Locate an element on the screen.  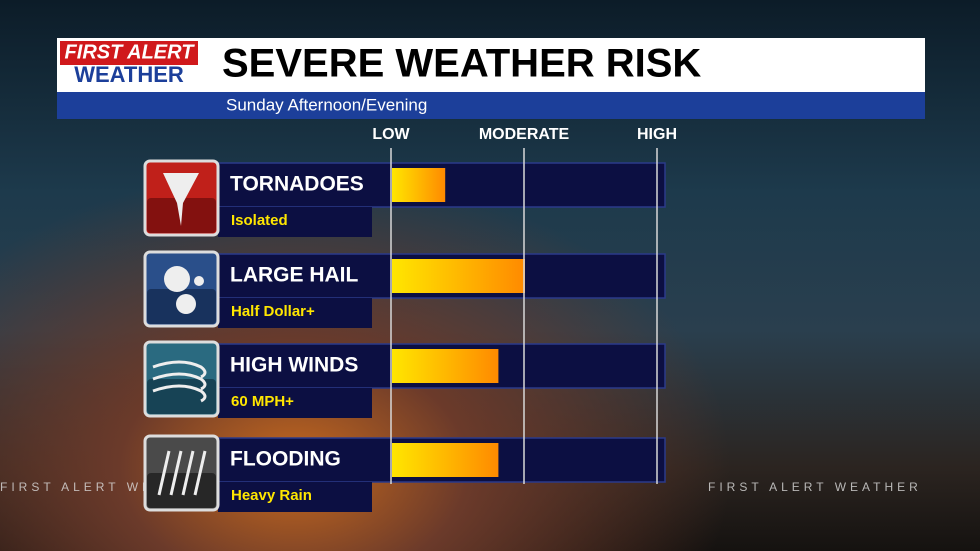
subheader-bar is located at coordinates (491, 105).